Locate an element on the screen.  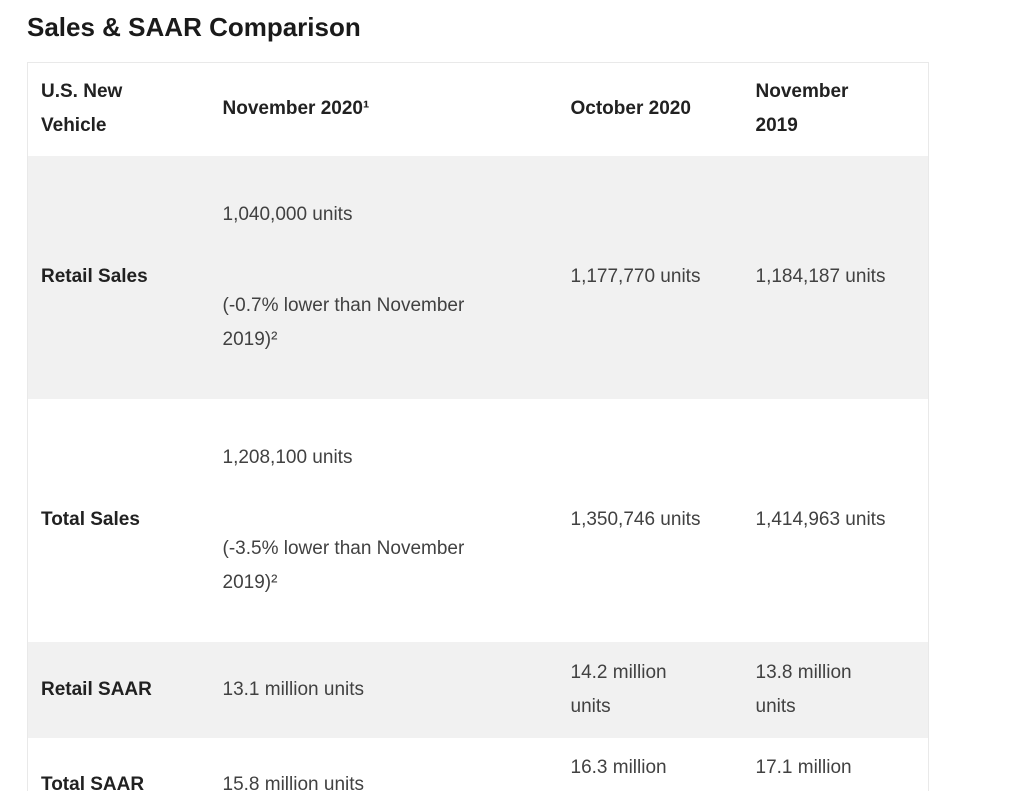
column-header-october-2020: October 2020 is located at coordinates (630, 109).